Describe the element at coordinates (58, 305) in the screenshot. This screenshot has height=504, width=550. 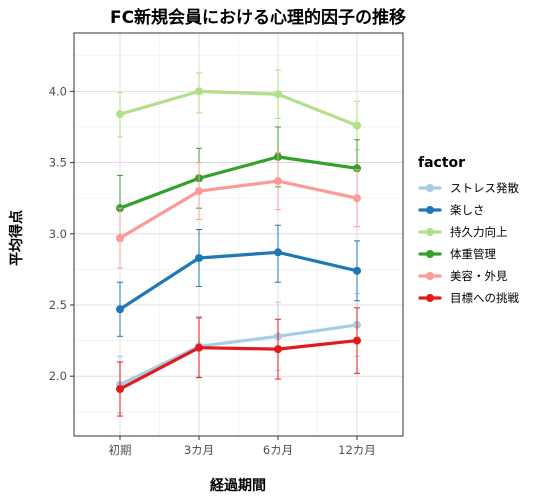
I see `y-tick-label: 2.5` at that location.